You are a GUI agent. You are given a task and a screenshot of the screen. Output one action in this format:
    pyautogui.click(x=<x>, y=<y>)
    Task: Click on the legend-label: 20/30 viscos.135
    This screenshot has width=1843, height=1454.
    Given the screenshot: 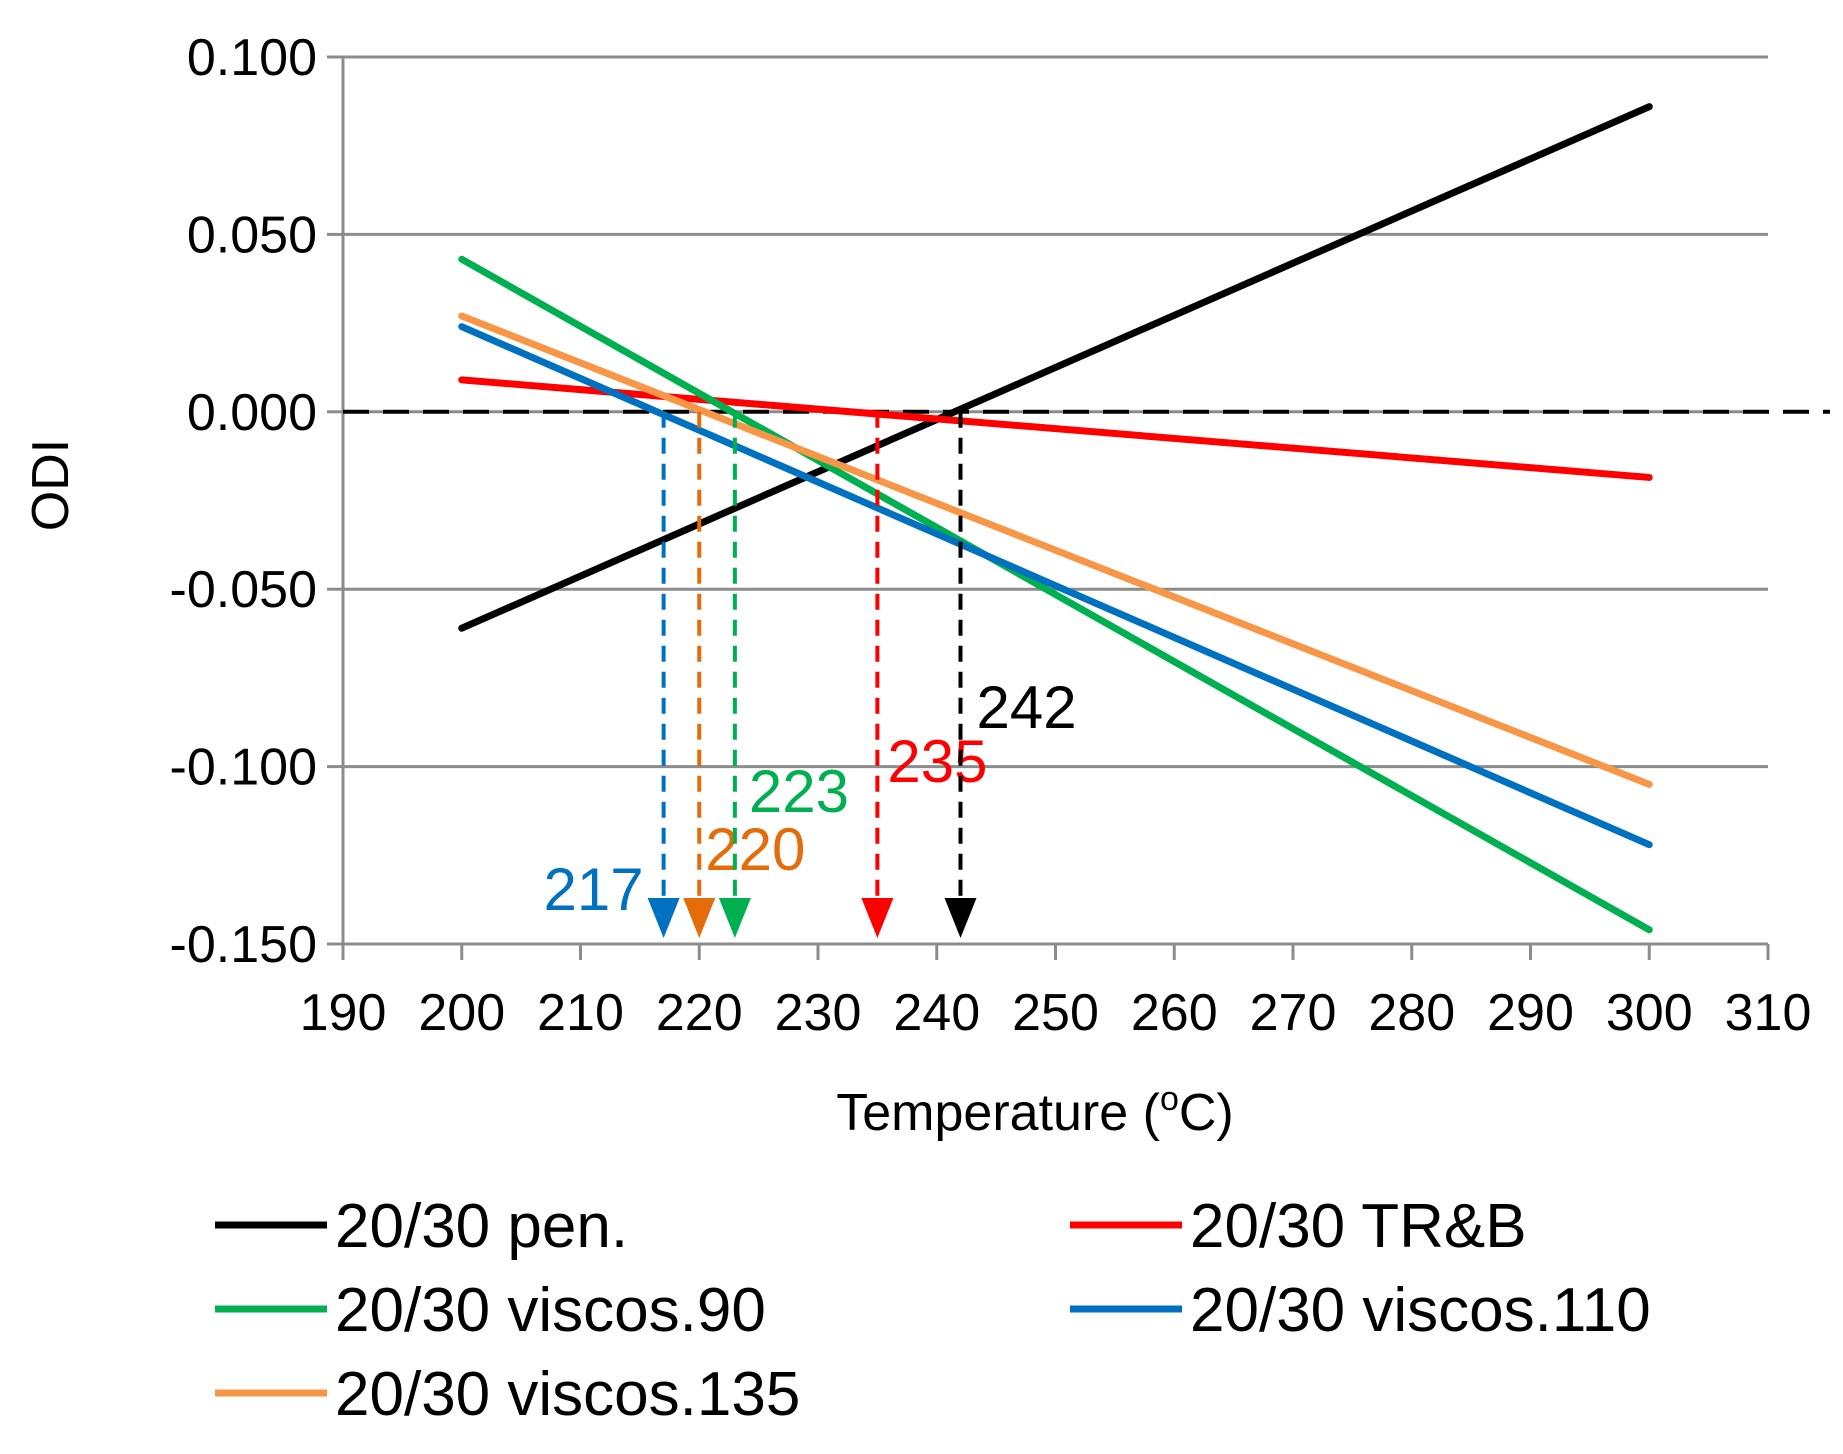 What is the action you would take?
    pyautogui.click(x=567, y=1394)
    